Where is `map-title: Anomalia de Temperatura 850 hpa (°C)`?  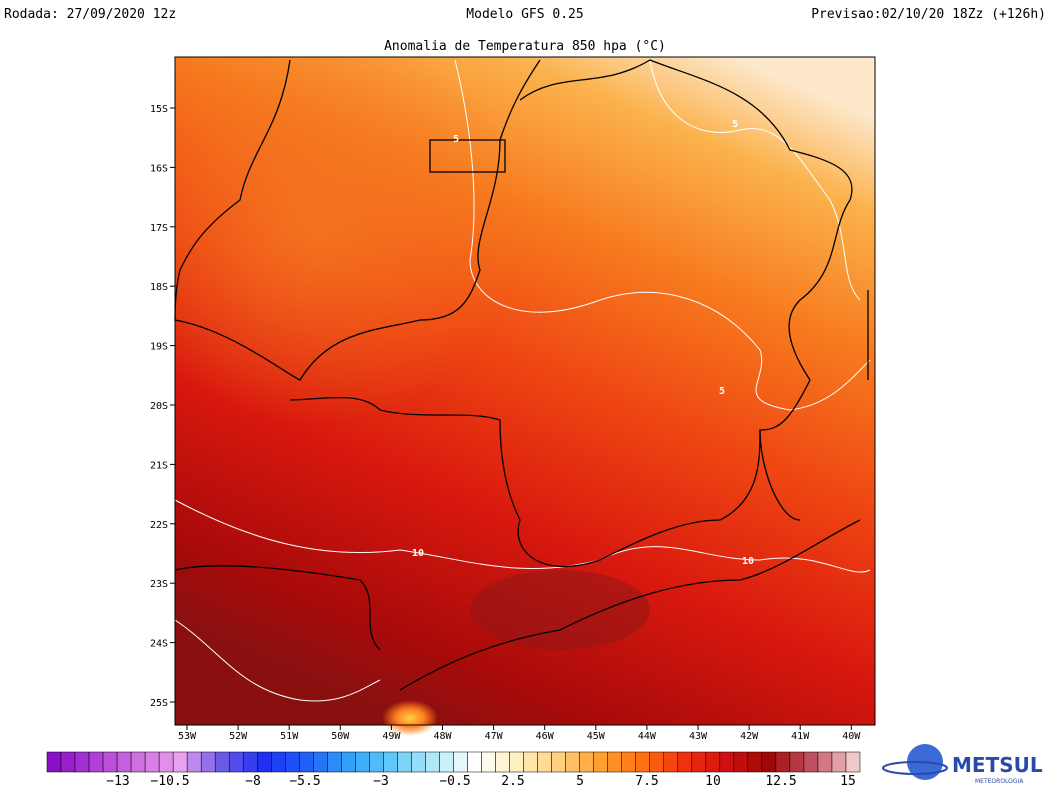 map-title: Anomalia de Temperatura 850 hpa (°C) is located at coordinates (525, 46).